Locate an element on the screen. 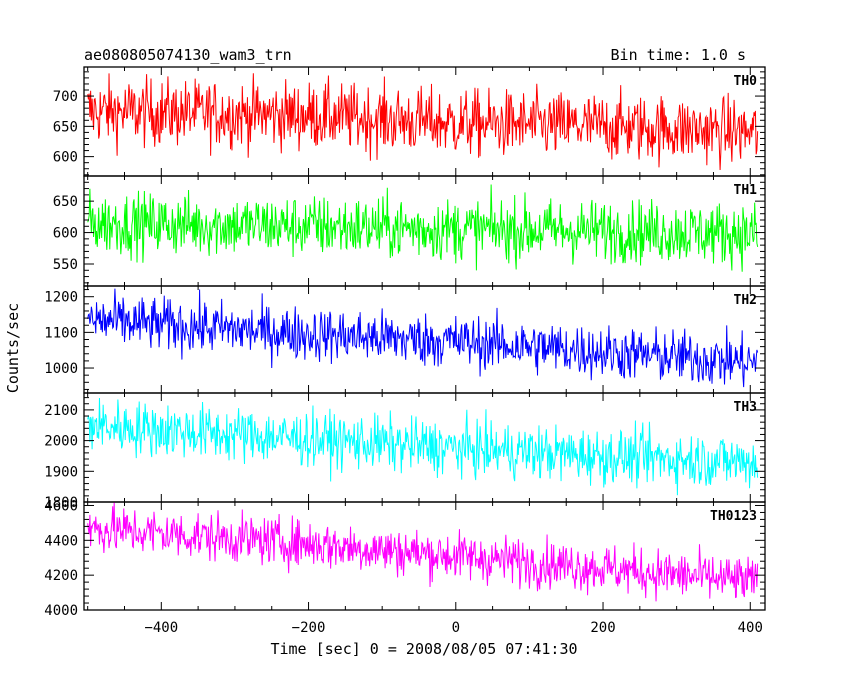 This screenshot has height=685, width=850. series-line-th2 is located at coordinates (423, 338).